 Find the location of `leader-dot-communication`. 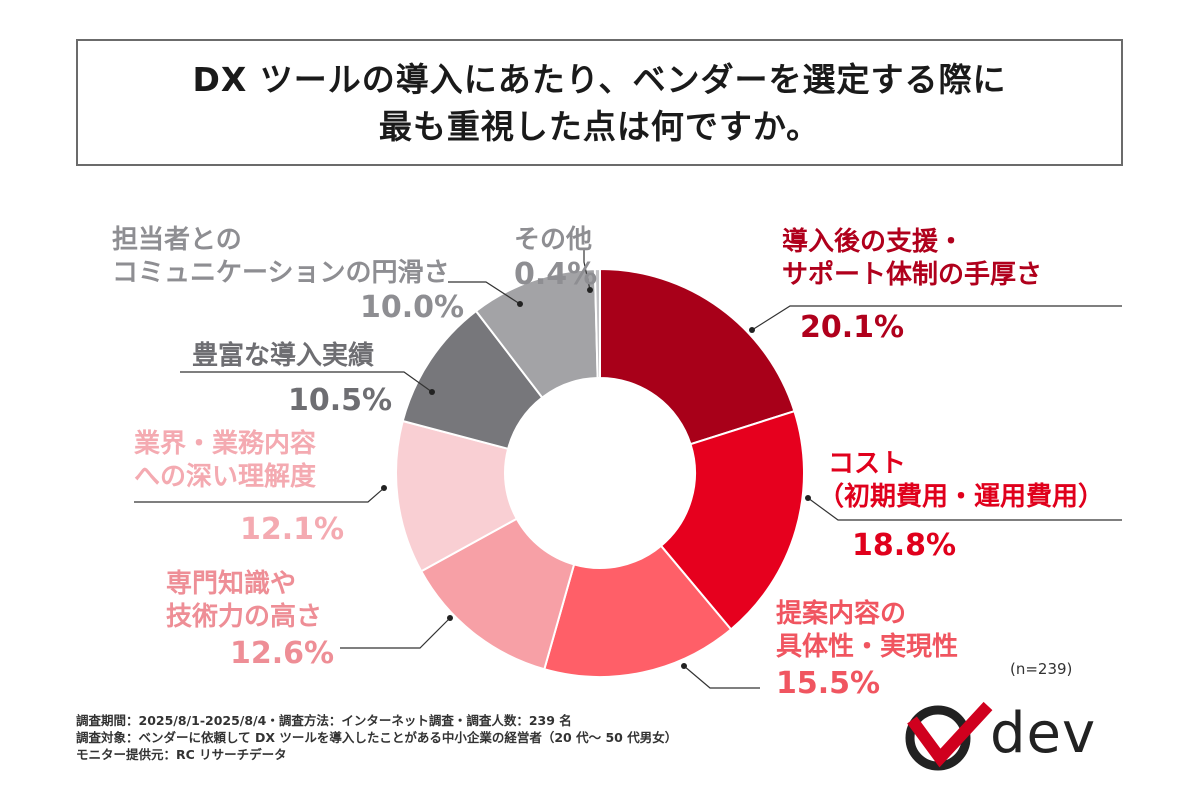

leader-dot-communication is located at coordinates (520, 304).